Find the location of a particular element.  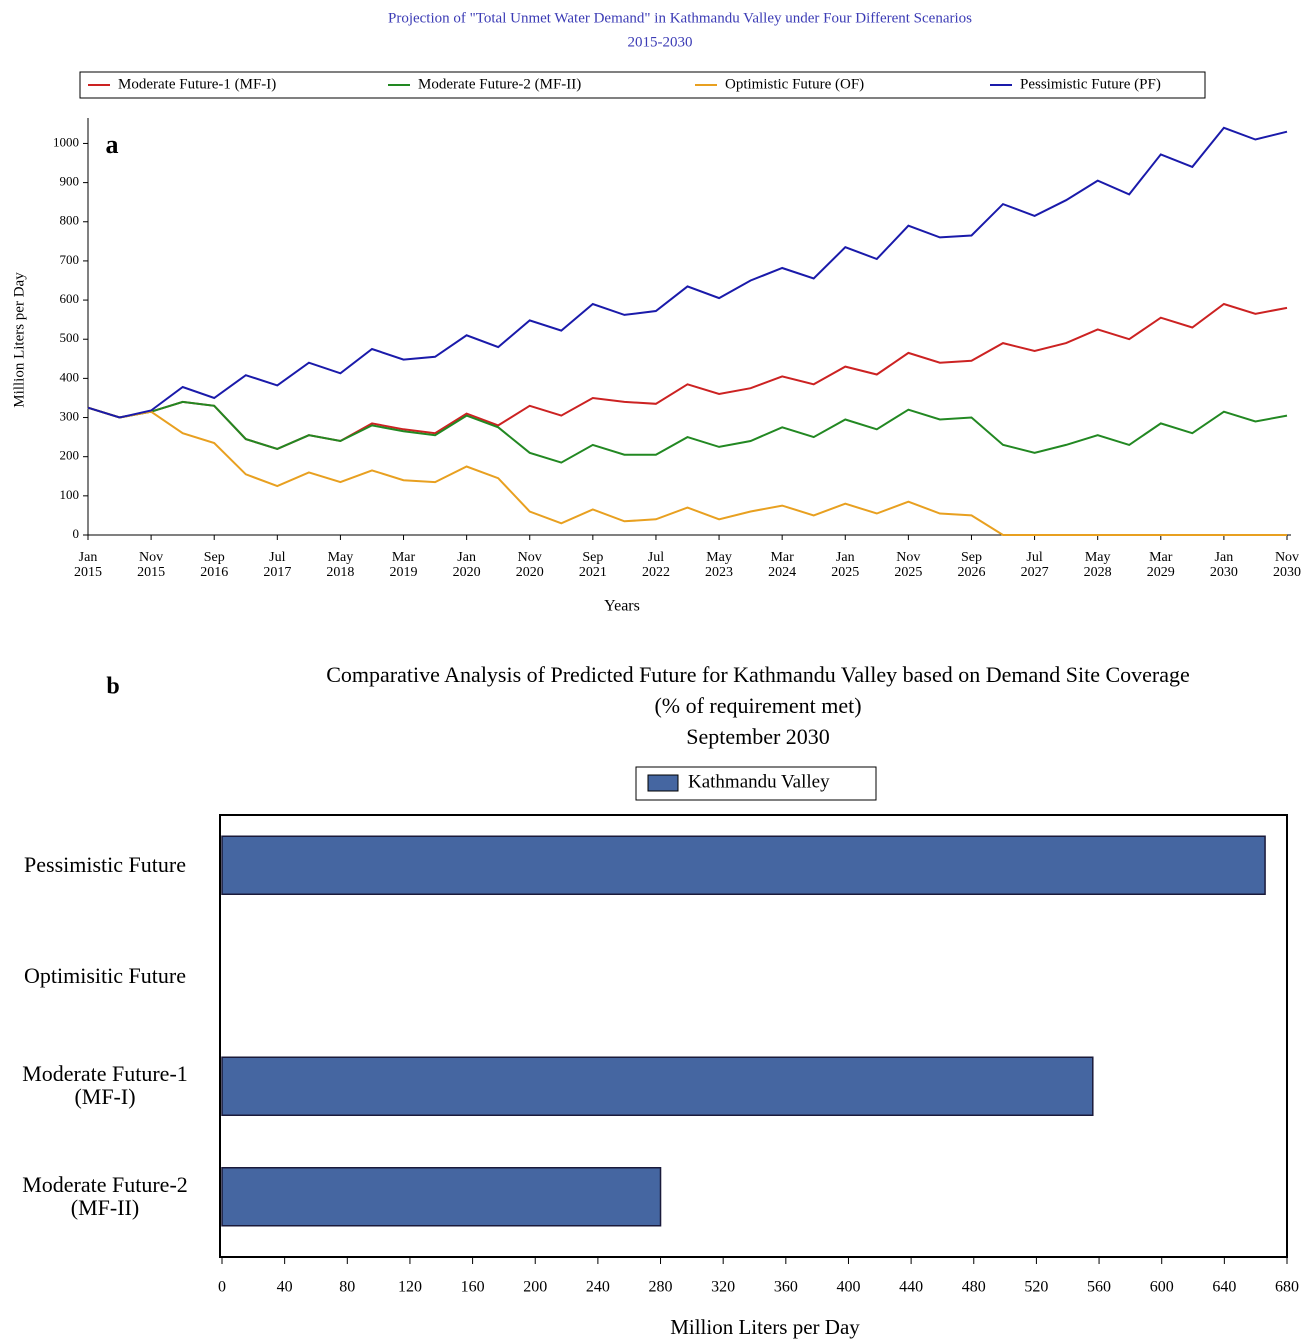

x-tick-label: 680 is located at coordinates (1287, 1287).